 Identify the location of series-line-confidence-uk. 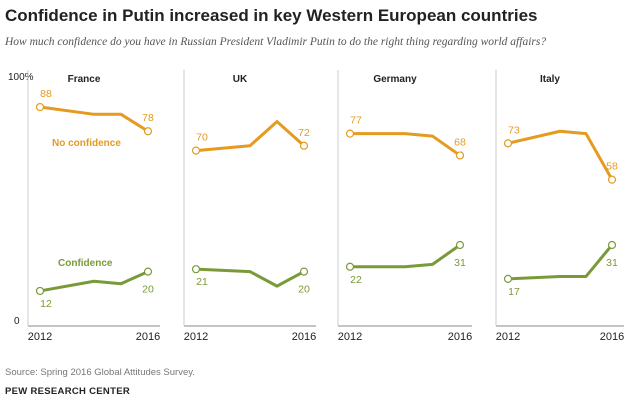
(250, 277).